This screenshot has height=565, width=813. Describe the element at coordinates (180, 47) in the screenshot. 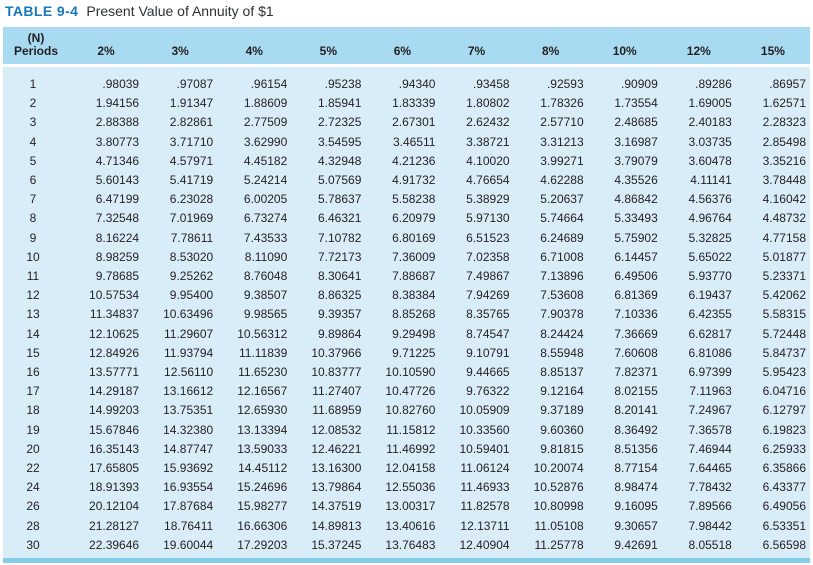

I see `rate-column-header: 3%` at that location.